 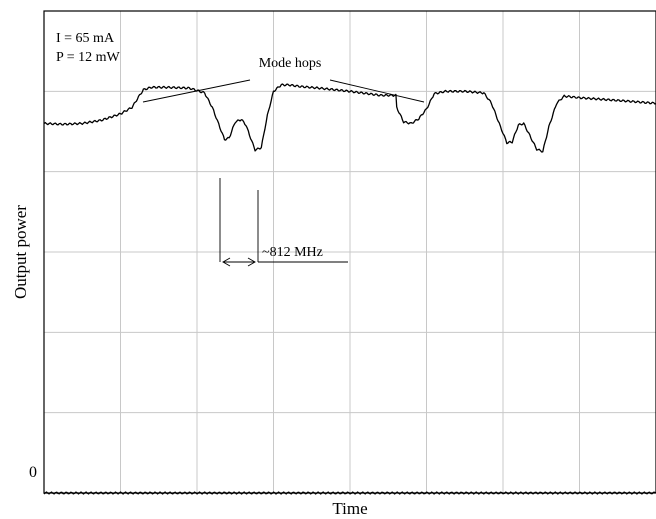 What do you see at coordinates (349, 493) in the screenshot?
I see `series-line-zero-baseline` at bounding box center [349, 493].